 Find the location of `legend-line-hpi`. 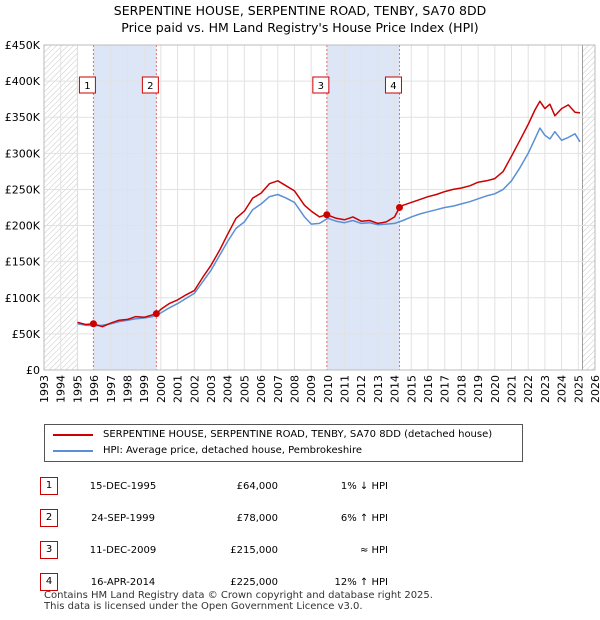

legend-line-hpi is located at coordinates (73, 451).